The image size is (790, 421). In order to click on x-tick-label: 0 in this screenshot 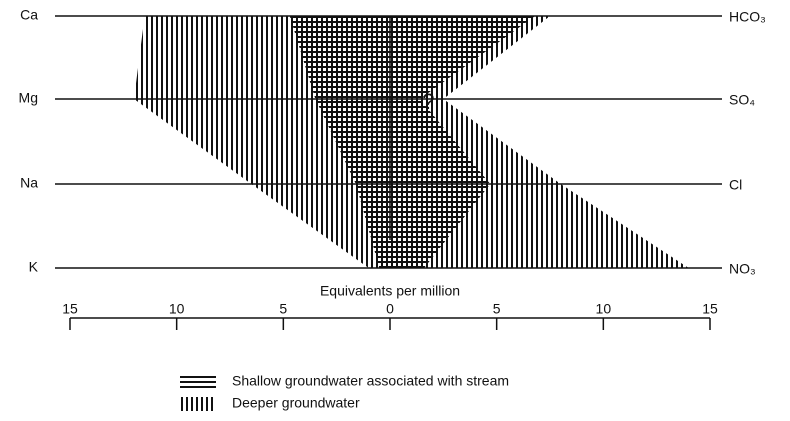, I will do `click(390, 309)`.